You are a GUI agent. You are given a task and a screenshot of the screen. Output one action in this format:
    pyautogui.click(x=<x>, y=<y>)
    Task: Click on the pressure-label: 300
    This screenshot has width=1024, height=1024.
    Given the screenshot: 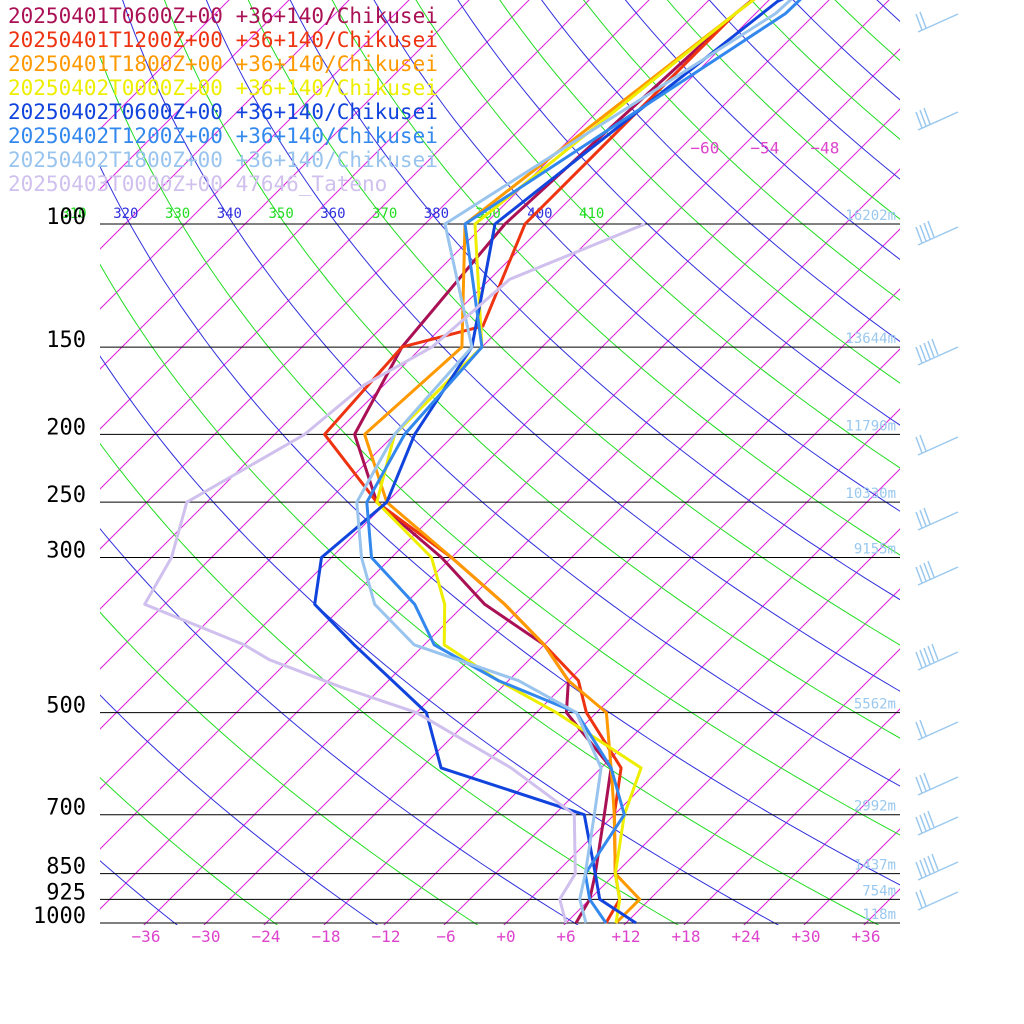 What is the action you would take?
    pyautogui.click(x=66, y=551)
    